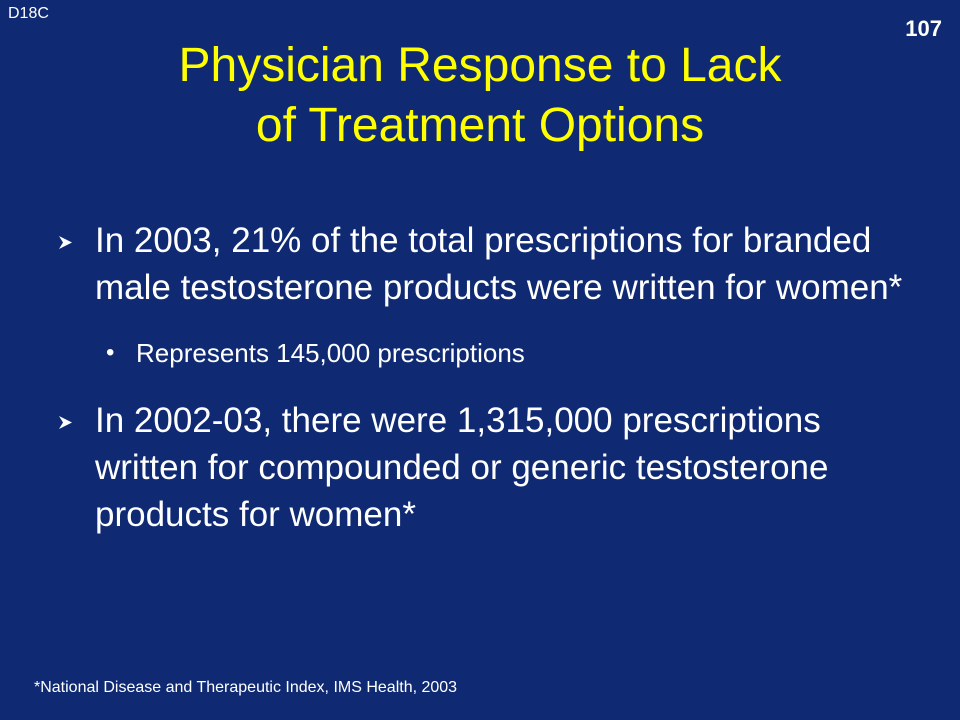 This screenshot has height=720, width=960. I want to click on sub-bullet-item: • Represents 145,000 prescriptions, so click(512, 353).